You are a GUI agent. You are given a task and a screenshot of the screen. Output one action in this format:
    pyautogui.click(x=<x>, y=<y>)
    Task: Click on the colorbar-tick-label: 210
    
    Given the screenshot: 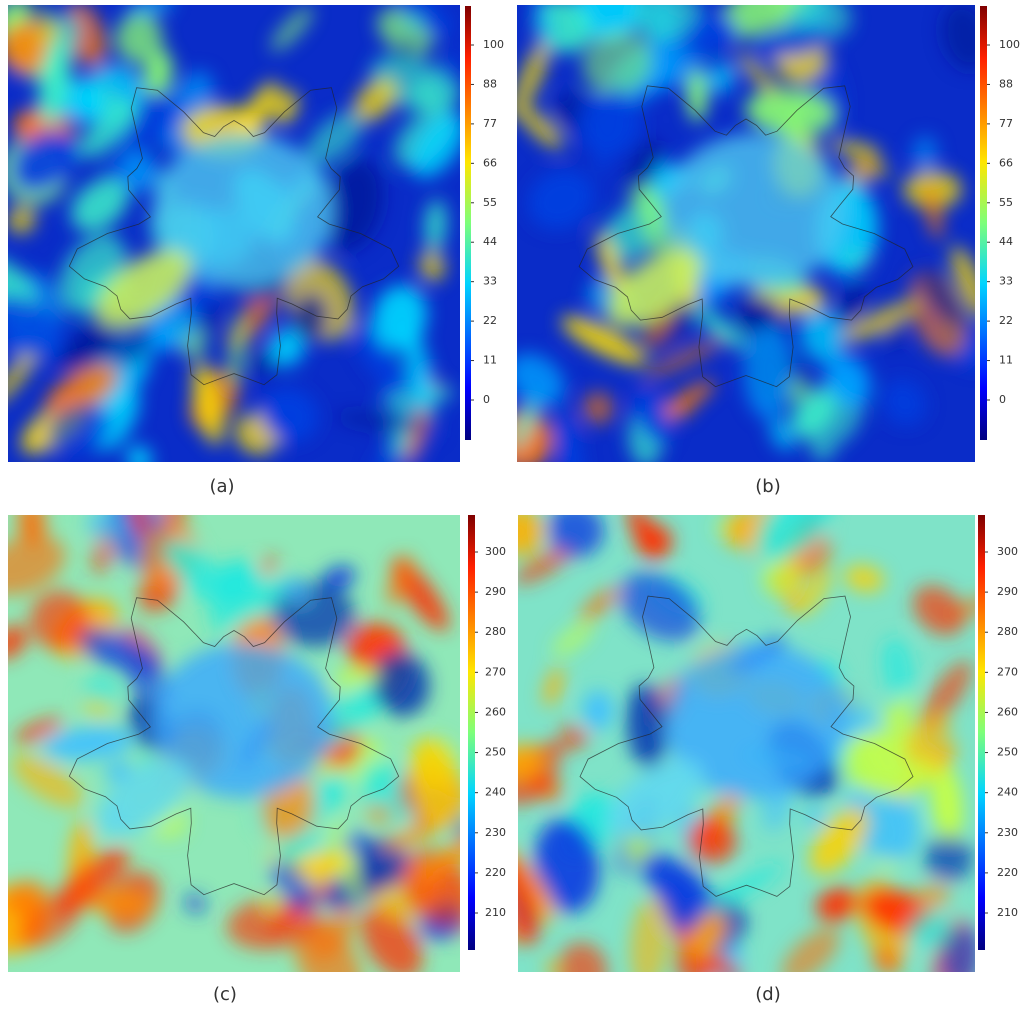 What is the action you would take?
    pyautogui.click(x=495, y=912)
    